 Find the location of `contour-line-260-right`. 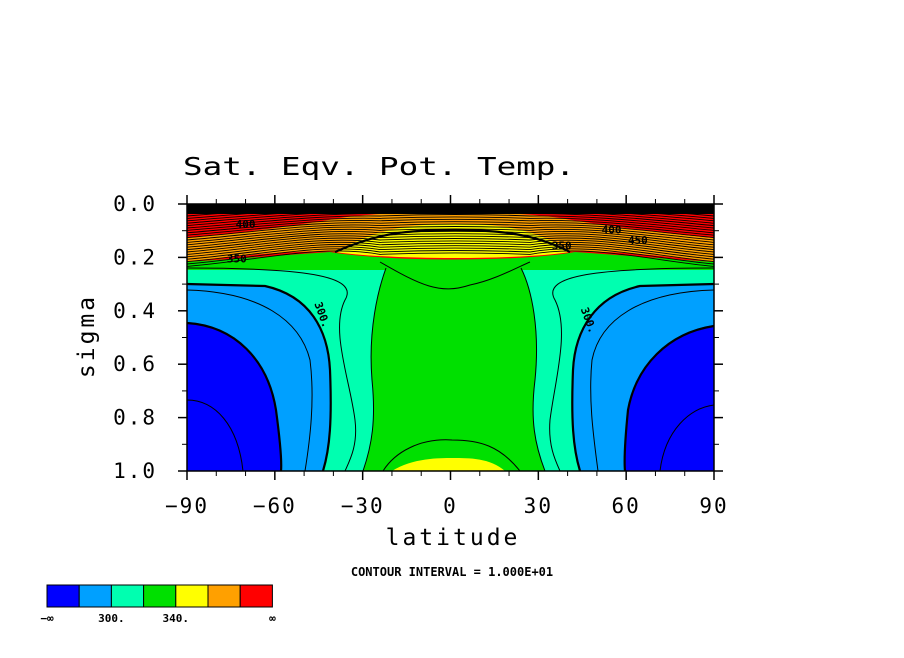

contour-line-260-right is located at coordinates (686, 437).